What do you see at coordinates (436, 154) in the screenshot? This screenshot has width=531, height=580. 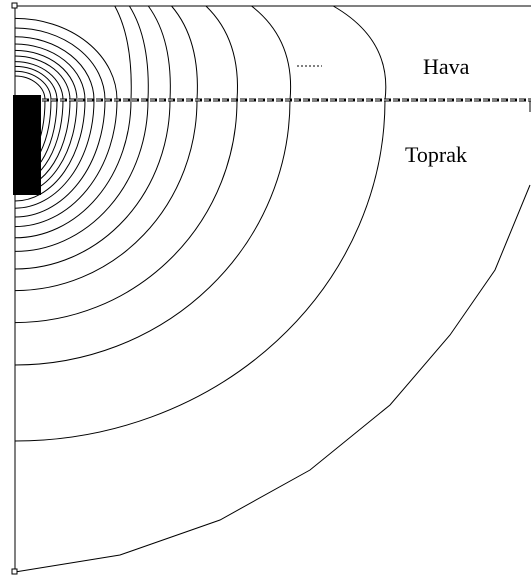 I see `region-label: Toprak` at bounding box center [436, 154].